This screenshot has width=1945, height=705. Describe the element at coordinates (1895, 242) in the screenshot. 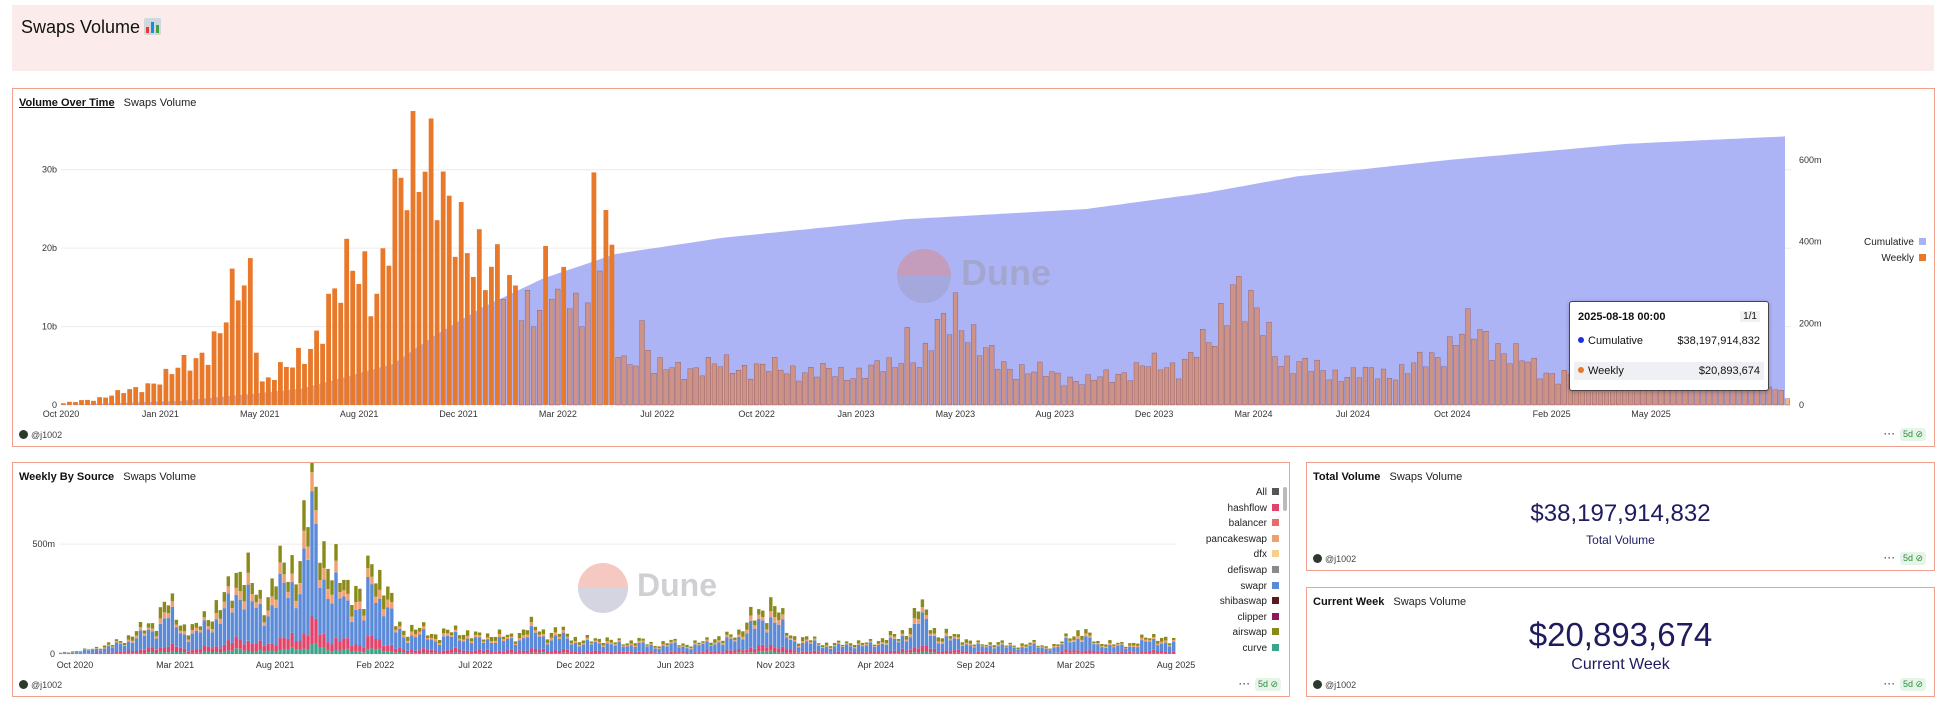

I see `legend-item-cumulative: Cumulative` at that location.